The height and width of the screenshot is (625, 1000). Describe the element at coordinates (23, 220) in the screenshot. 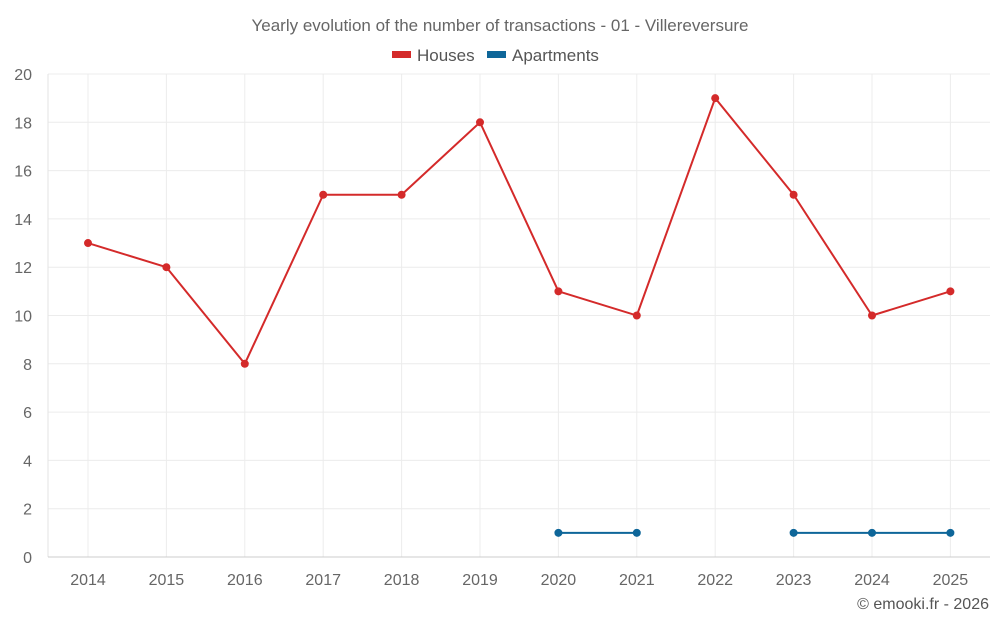

I see `y-tick-label: 14` at that location.